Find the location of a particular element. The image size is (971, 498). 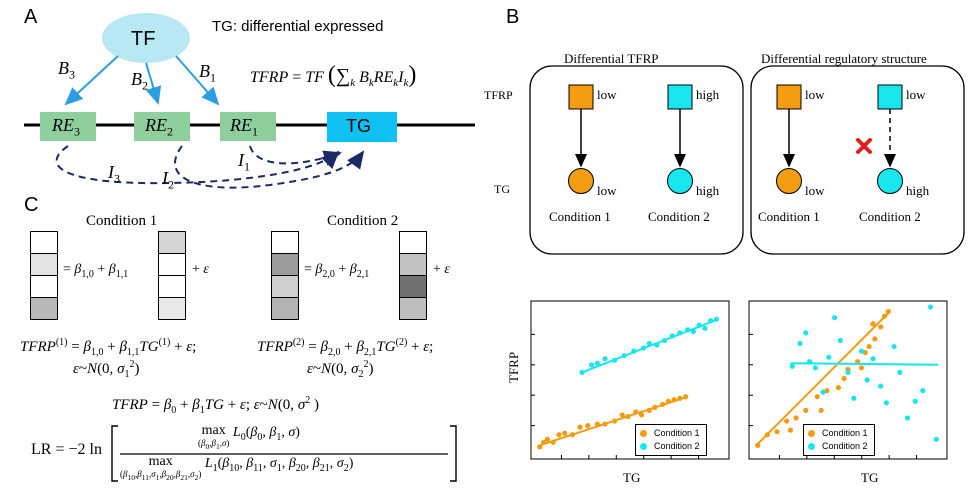

row-label-tg: TG is located at coordinates (502, 189).